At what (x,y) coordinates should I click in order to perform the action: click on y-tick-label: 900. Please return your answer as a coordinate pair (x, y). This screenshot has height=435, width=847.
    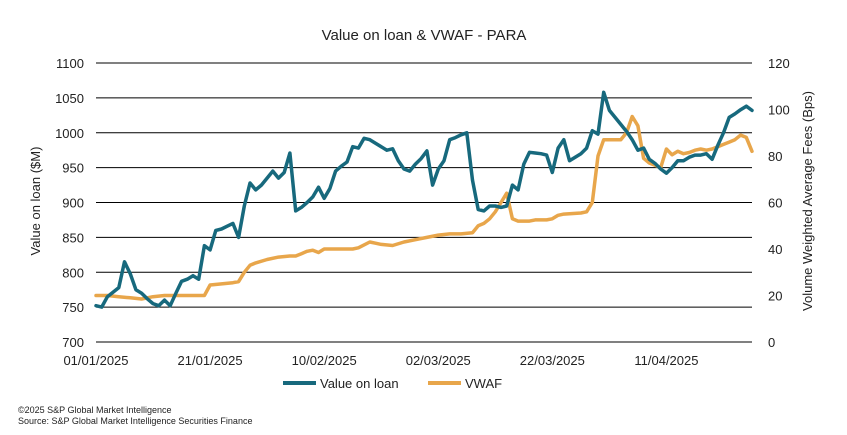
    Looking at the image, I should click on (73, 203).